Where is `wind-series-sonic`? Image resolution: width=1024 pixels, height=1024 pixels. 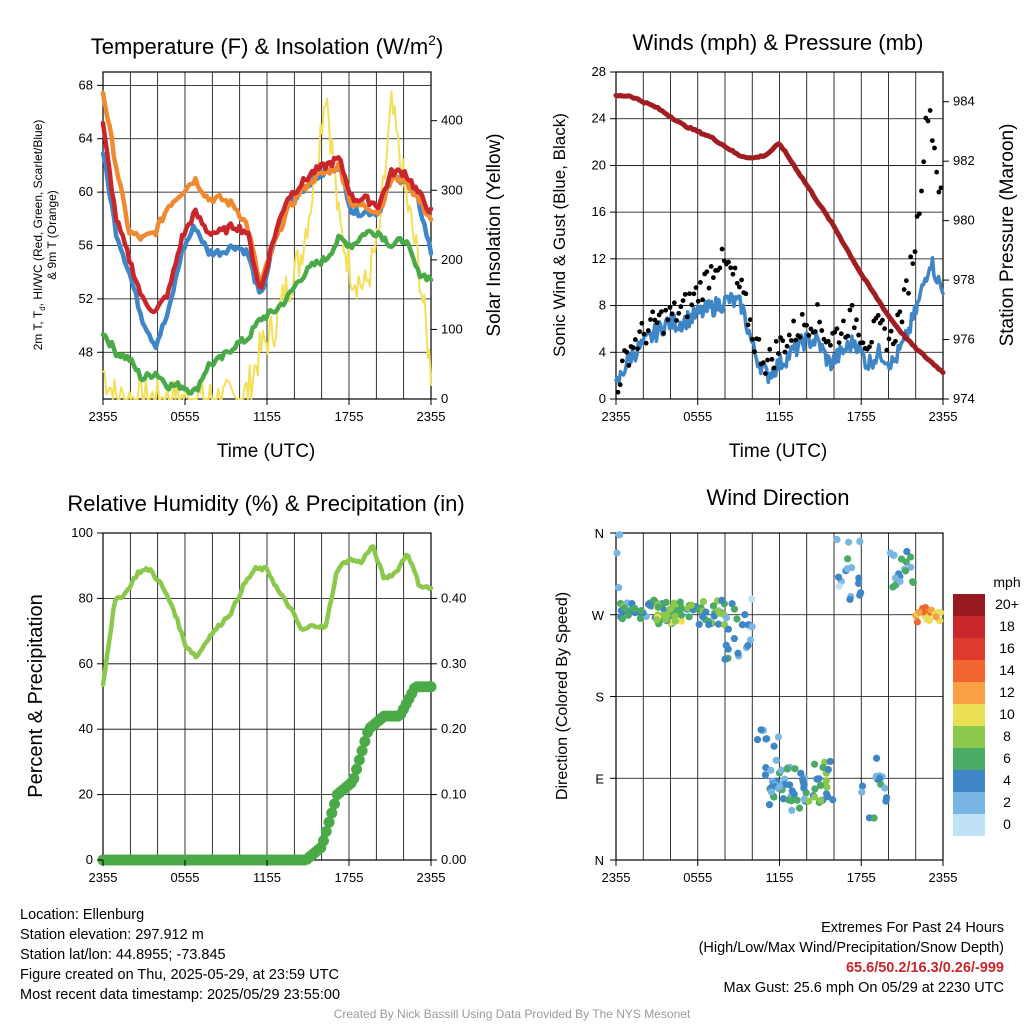
wind-series-sonic is located at coordinates (779, 320).